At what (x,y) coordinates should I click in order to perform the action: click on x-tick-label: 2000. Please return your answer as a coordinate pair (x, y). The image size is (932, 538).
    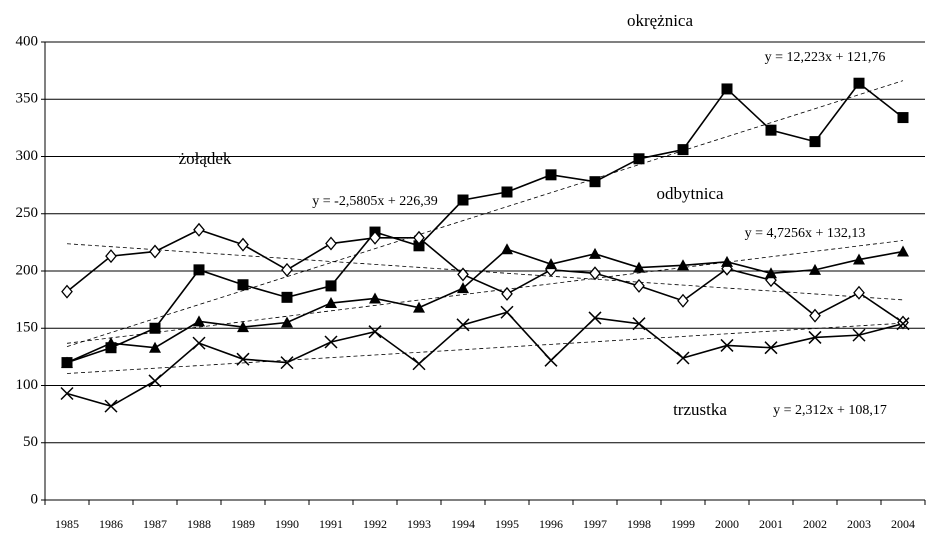
    Looking at the image, I should click on (727, 524).